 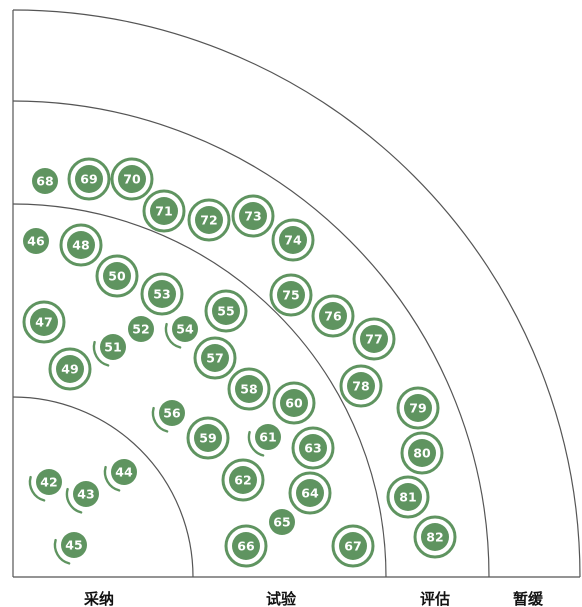 I want to click on blip-50: 50, so click(x=117, y=276).